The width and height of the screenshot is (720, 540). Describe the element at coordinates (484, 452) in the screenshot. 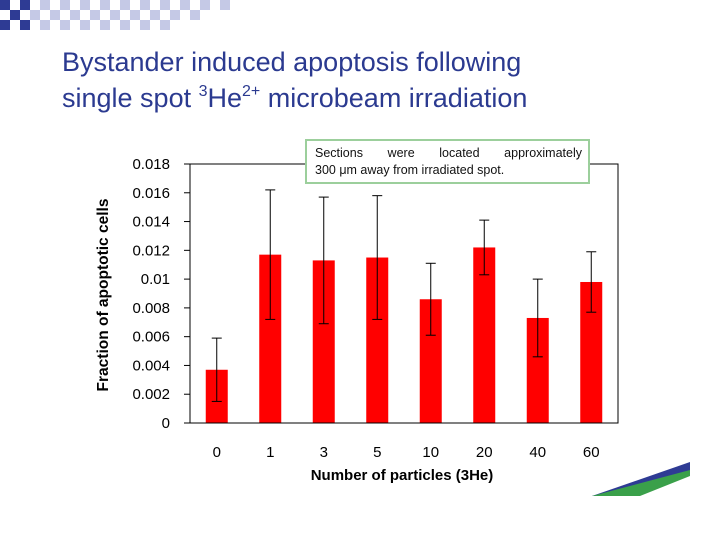

I see `x-tick-label: 20` at that location.